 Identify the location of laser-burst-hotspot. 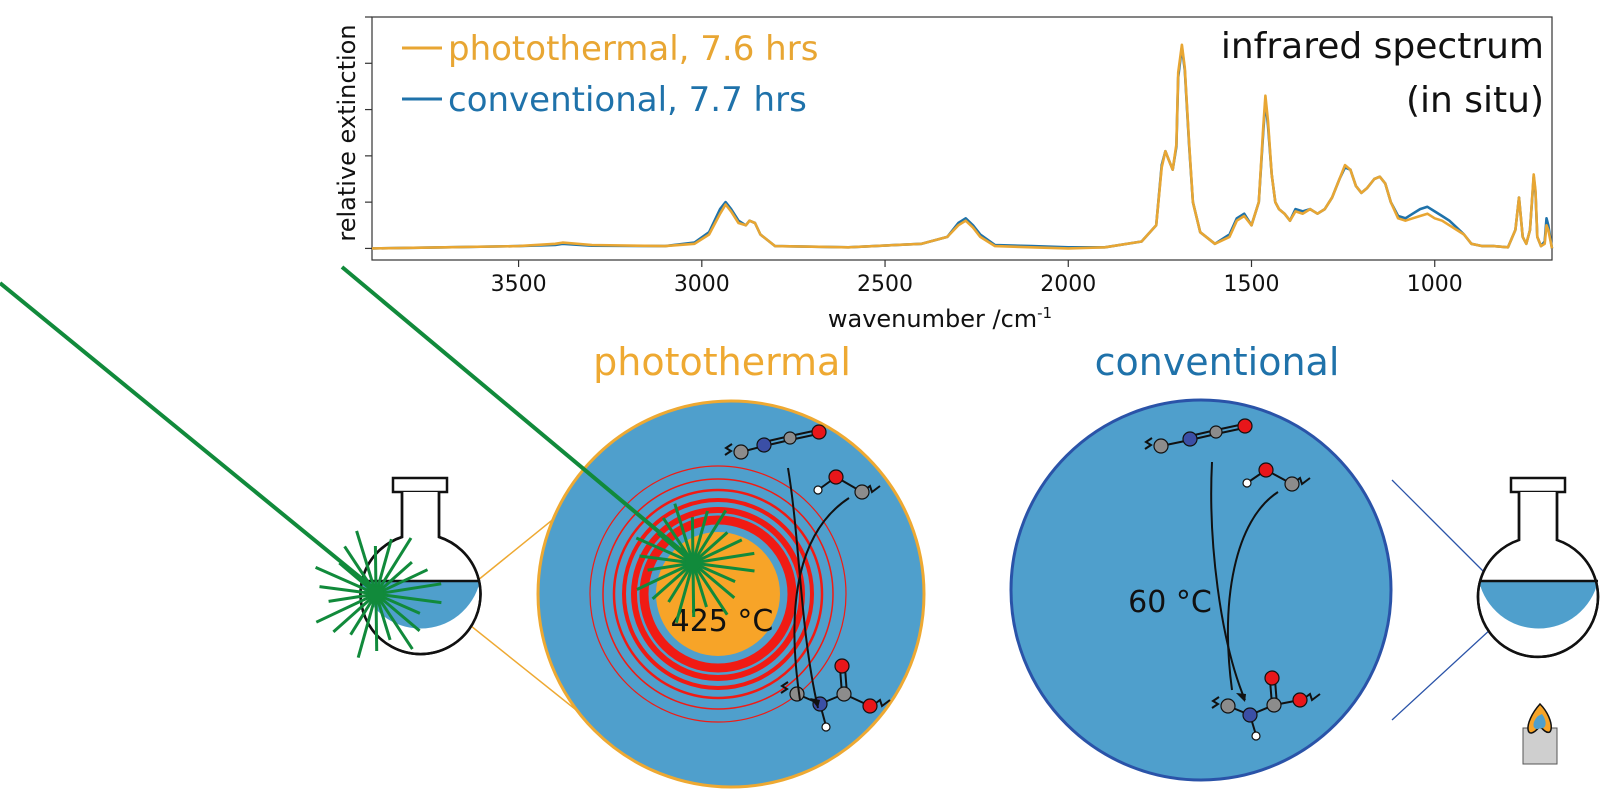
(695, 563).